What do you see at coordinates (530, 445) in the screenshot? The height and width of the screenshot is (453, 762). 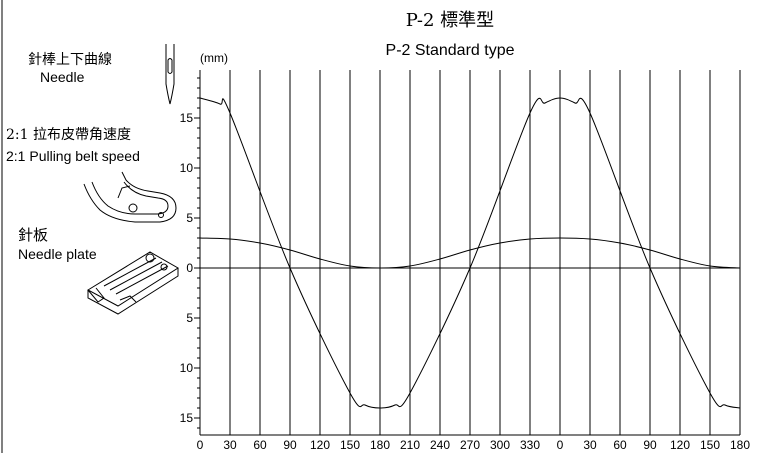 I see `x-tick-label: 330` at bounding box center [530, 445].